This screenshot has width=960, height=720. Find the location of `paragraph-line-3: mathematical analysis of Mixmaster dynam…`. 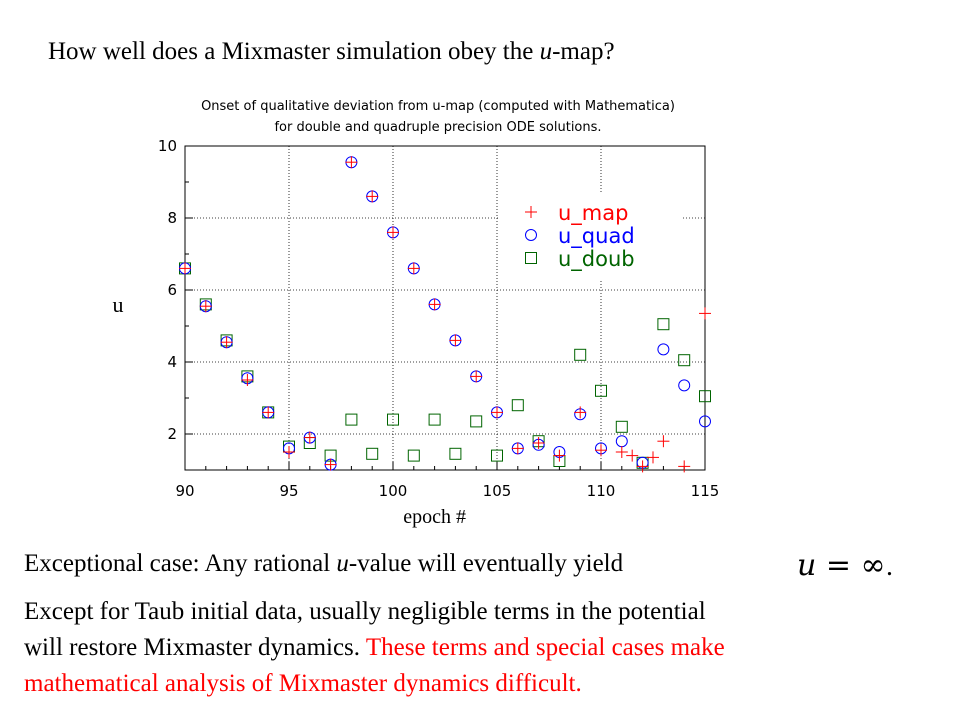

paragraph-line-3: mathematical analysis of Mixmaster dynam… is located at coordinates (303, 683).